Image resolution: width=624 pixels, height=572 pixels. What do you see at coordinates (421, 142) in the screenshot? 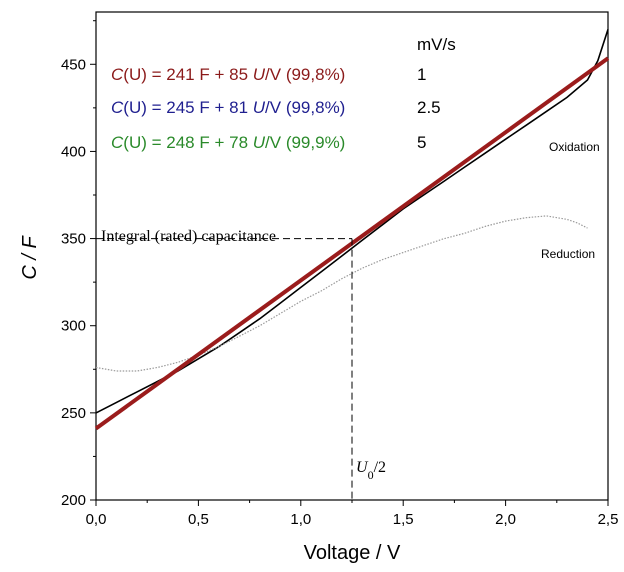
I see `legend-rate: 5` at bounding box center [421, 142].